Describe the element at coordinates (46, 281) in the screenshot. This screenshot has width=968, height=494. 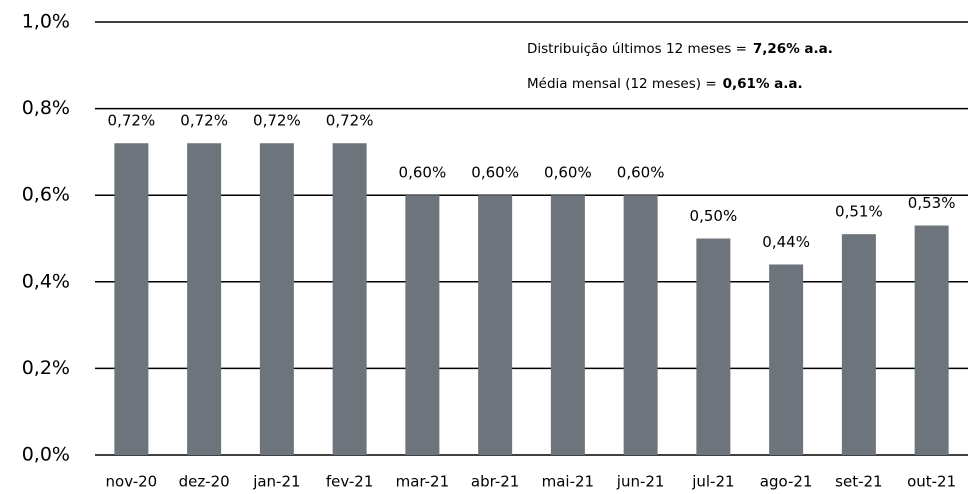
I see `y-tick-label: 0,4%` at that location.